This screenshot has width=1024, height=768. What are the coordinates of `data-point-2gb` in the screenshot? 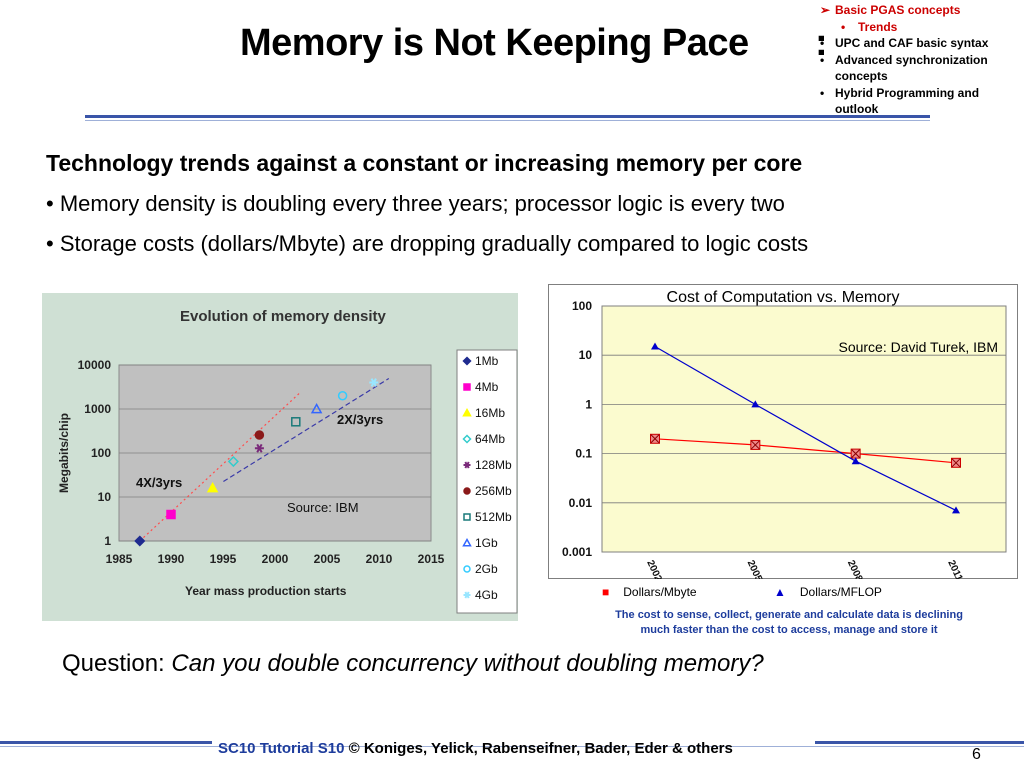 It's located at (342, 396).